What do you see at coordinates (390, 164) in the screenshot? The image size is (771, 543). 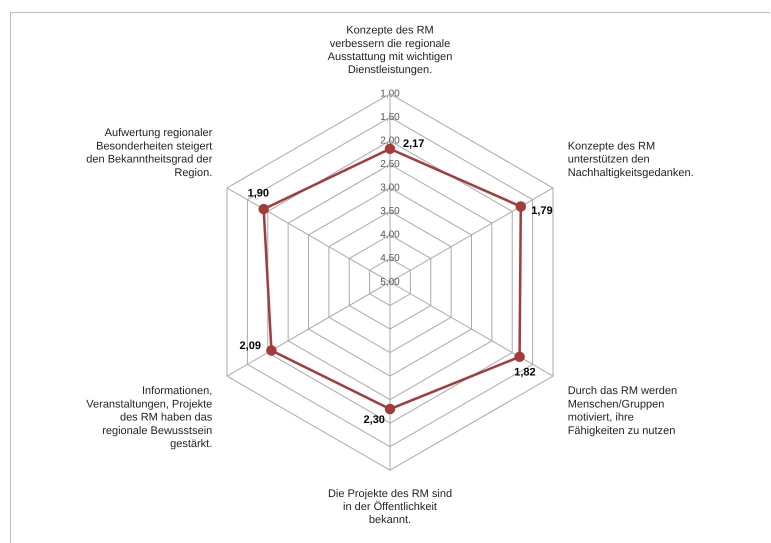 I see `y-tick-label: 2,50` at bounding box center [390, 164].